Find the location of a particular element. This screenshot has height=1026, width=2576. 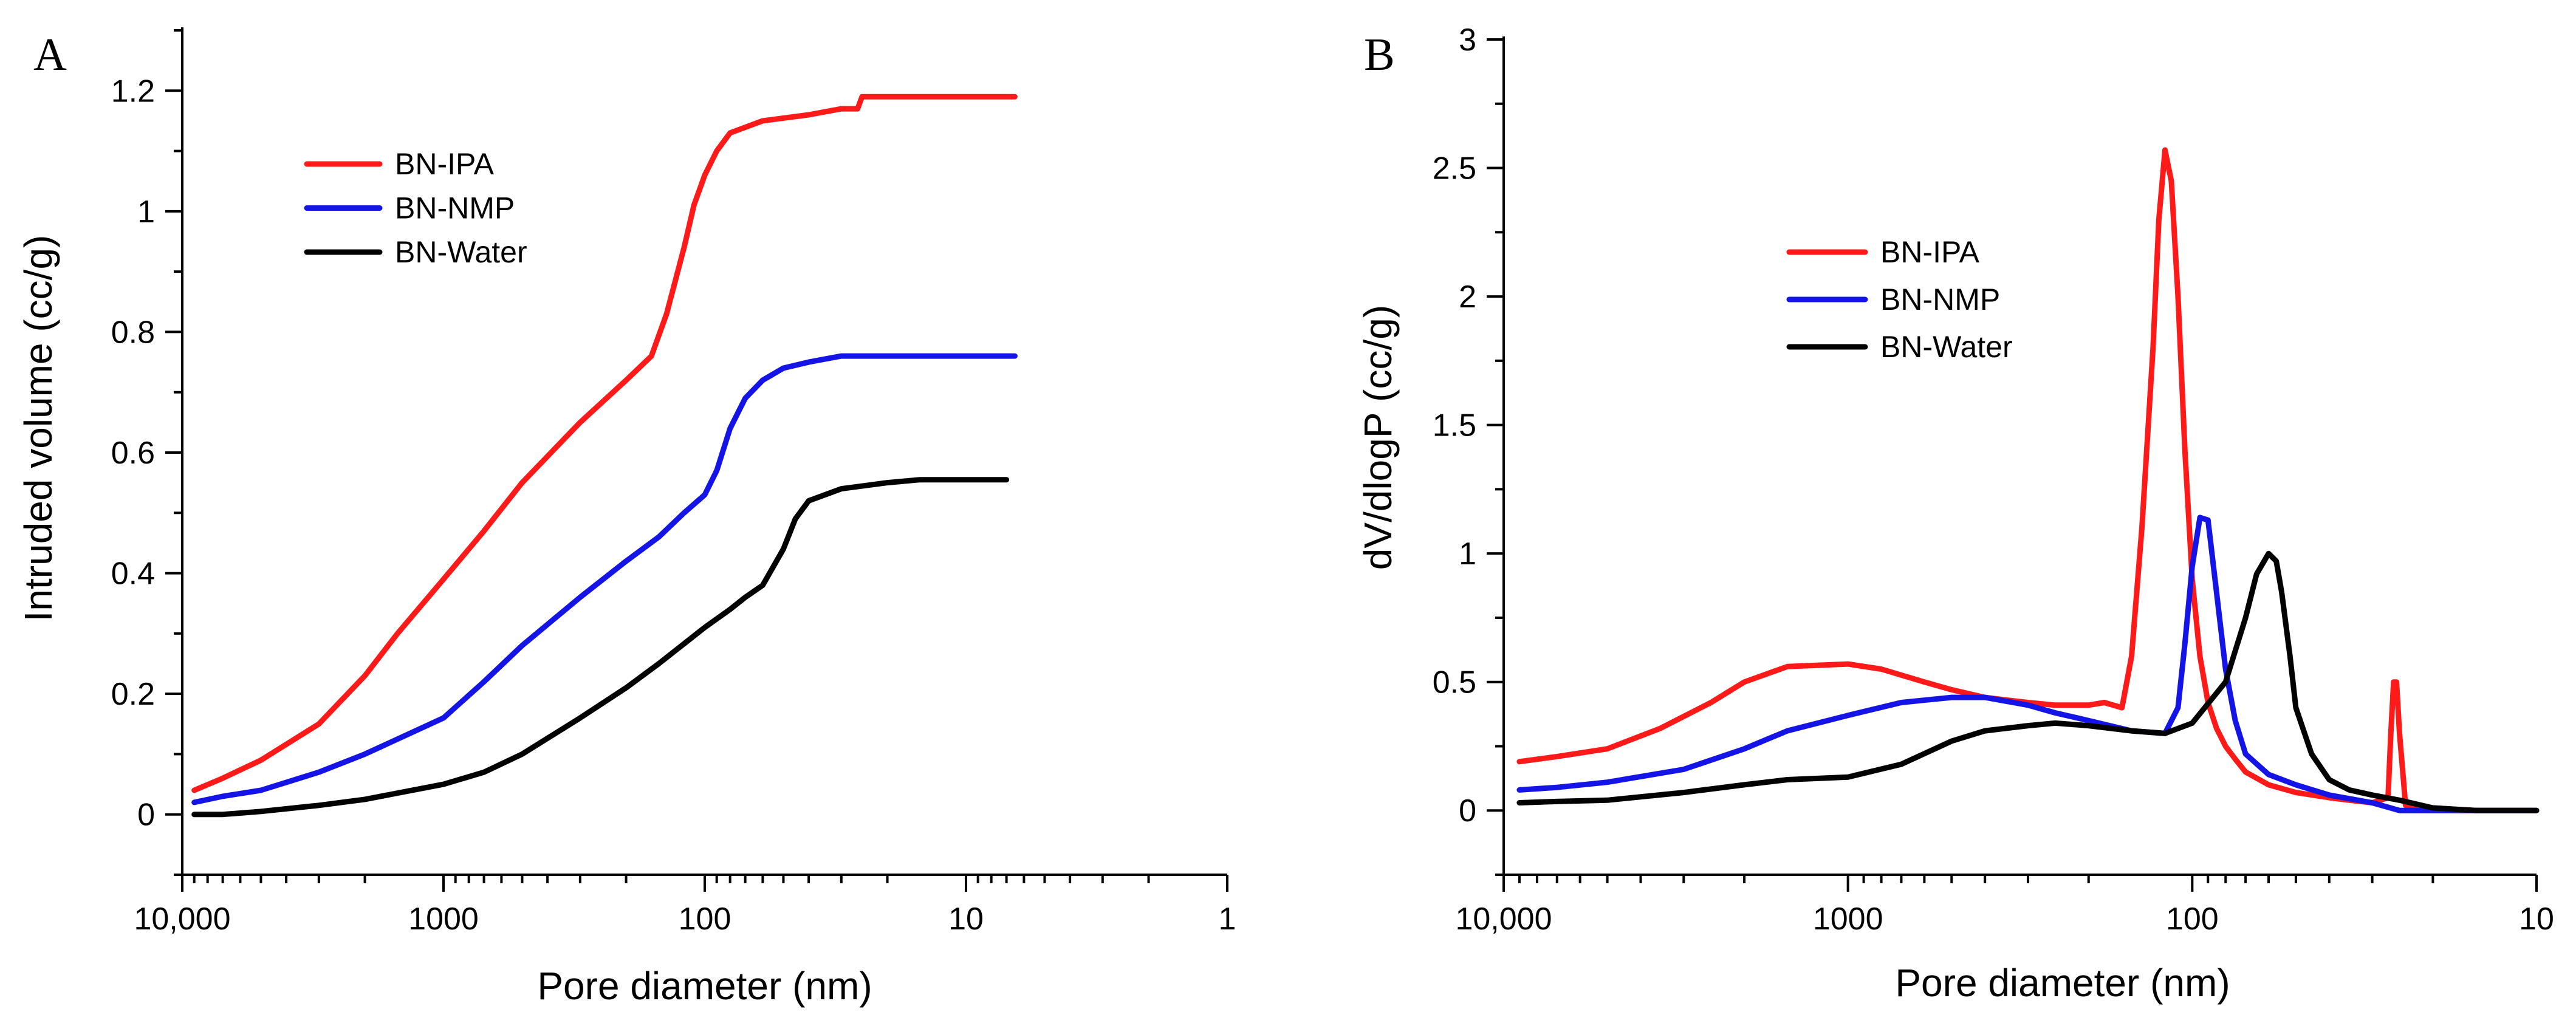

panel-a-y-tick-label: 0.4 is located at coordinates (133, 574).